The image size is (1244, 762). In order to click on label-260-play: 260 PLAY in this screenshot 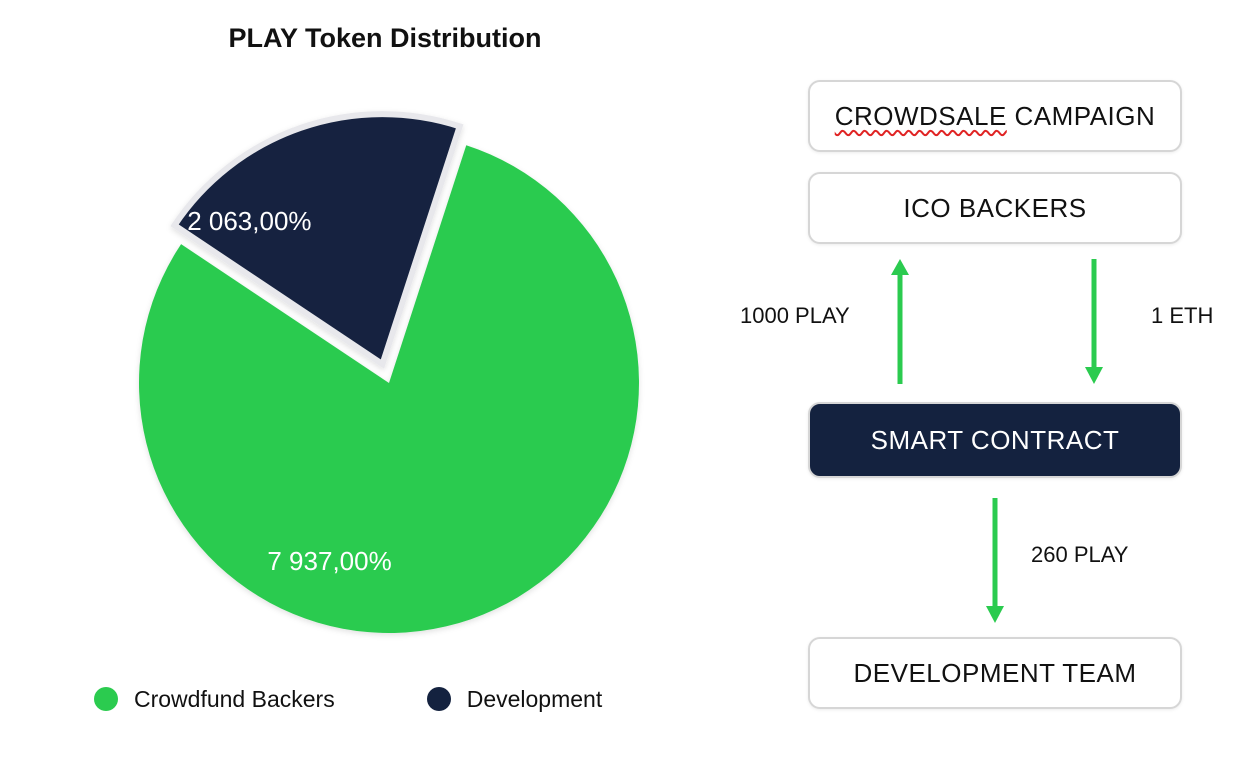, I will do `click(1080, 554)`.